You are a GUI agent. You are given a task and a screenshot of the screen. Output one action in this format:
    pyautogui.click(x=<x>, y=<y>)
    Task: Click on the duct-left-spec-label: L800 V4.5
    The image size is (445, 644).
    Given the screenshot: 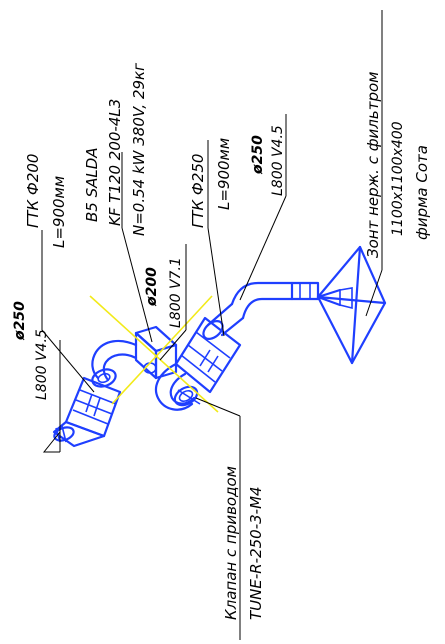 What is the action you would take?
    pyautogui.click(x=42, y=364)
    